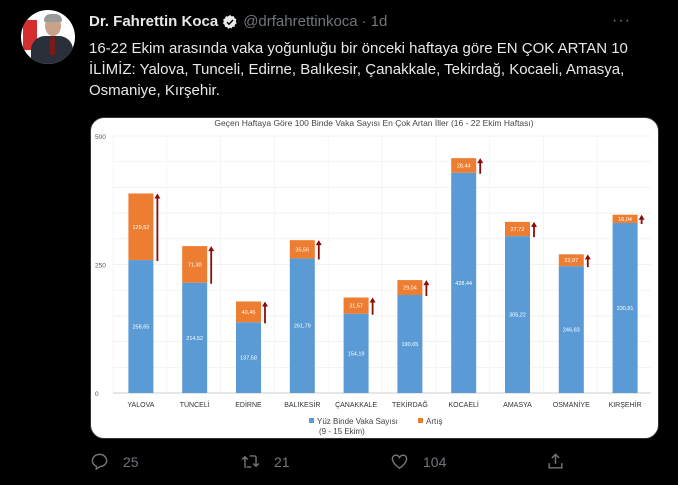 The image size is (678, 485). What do you see at coordinates (154, 21) in the screenshot?
I see `author-name: Dr. Fahrettin Koca` at bounding box center [154, 21].